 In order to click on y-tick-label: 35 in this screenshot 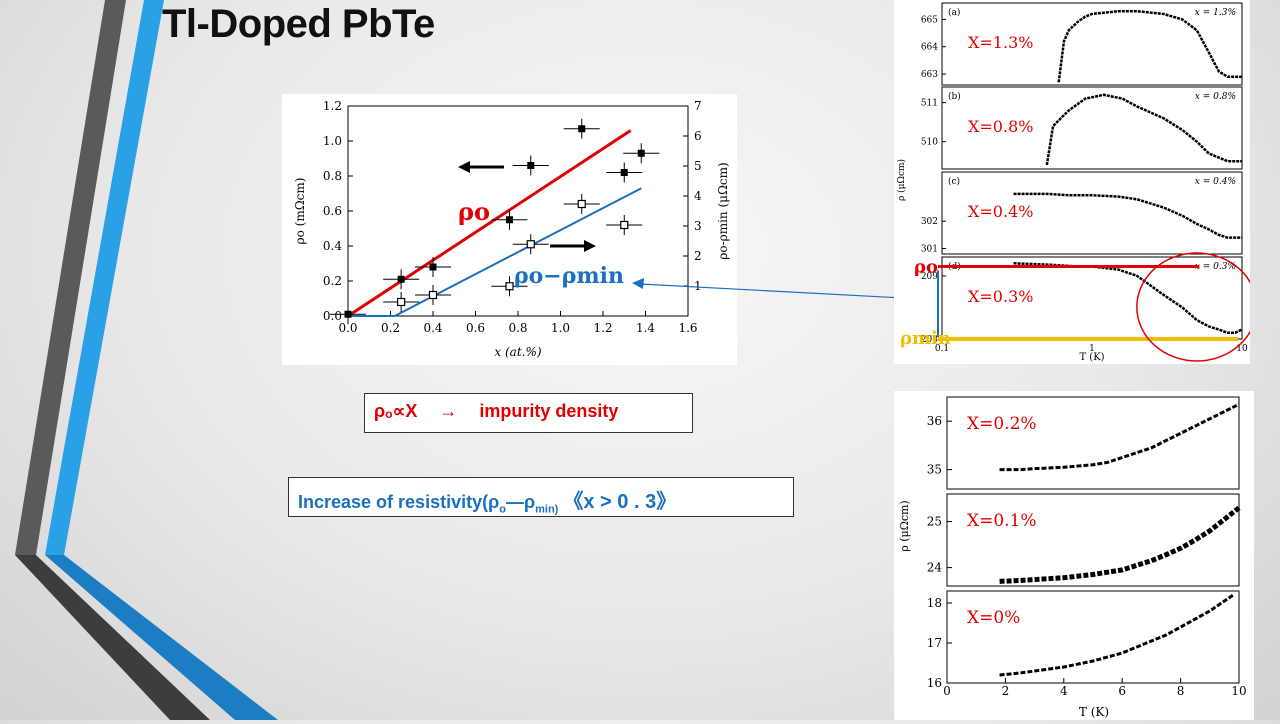, I will do `click(934, 470)`.